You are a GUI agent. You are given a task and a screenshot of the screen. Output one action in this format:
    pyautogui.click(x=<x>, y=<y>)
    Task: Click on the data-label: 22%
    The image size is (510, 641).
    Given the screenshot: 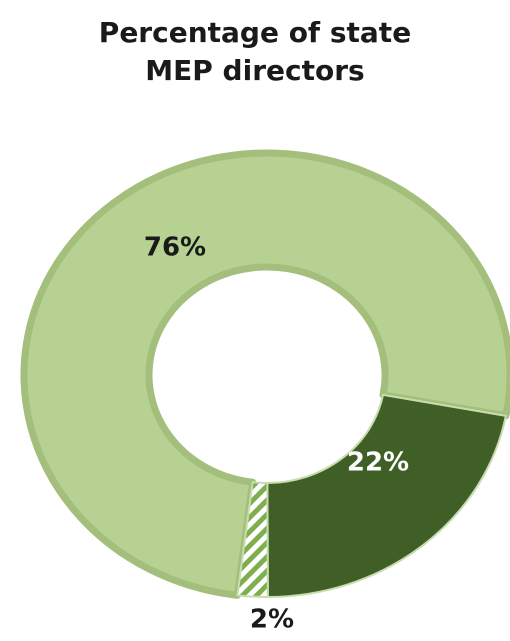 What is the action you would take?
    pyautogui.click(x=378, y=463)
    